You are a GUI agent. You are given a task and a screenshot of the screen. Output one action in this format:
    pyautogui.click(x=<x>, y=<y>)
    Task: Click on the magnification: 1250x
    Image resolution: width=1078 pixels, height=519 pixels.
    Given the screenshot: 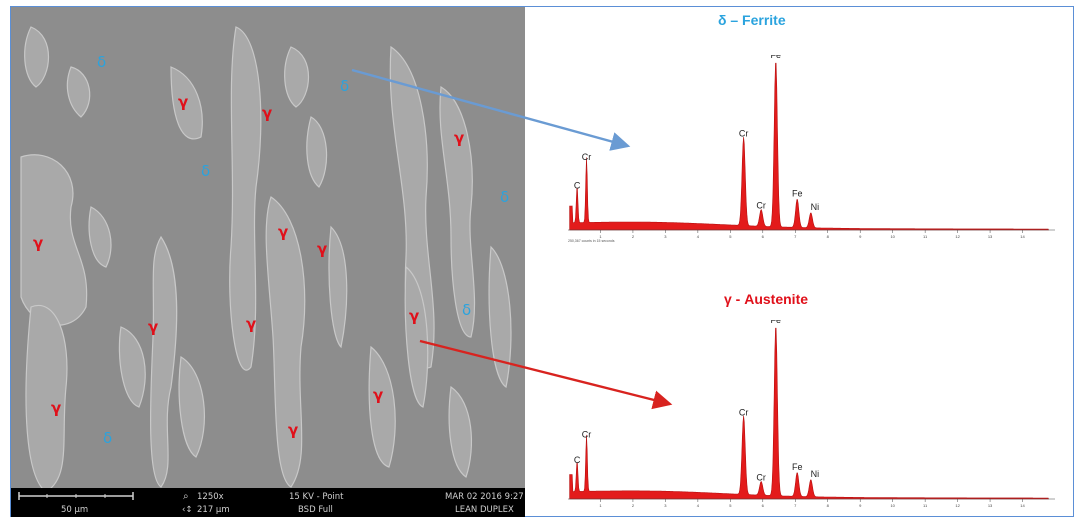 What is the action you would take?
    pyautogui.click(x=210, y=497)
    